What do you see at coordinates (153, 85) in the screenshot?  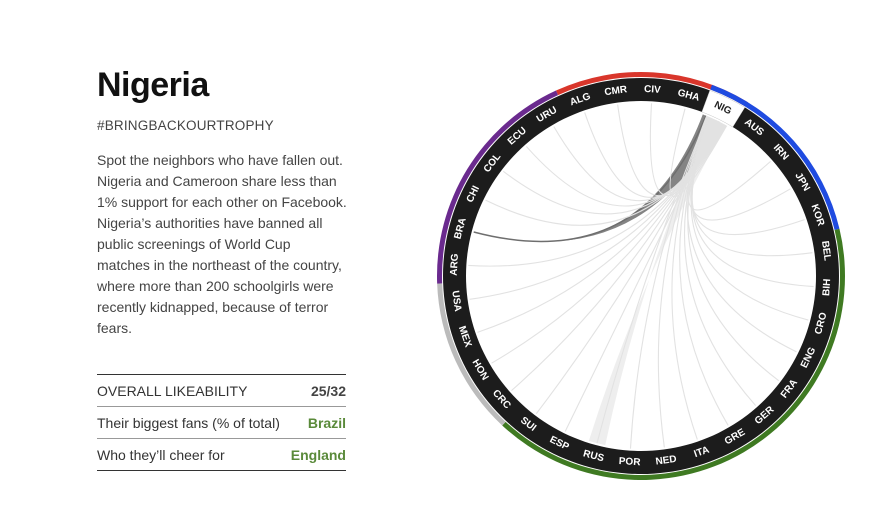 I see `team-title: Nigeria` at bounding box center [153, 85].